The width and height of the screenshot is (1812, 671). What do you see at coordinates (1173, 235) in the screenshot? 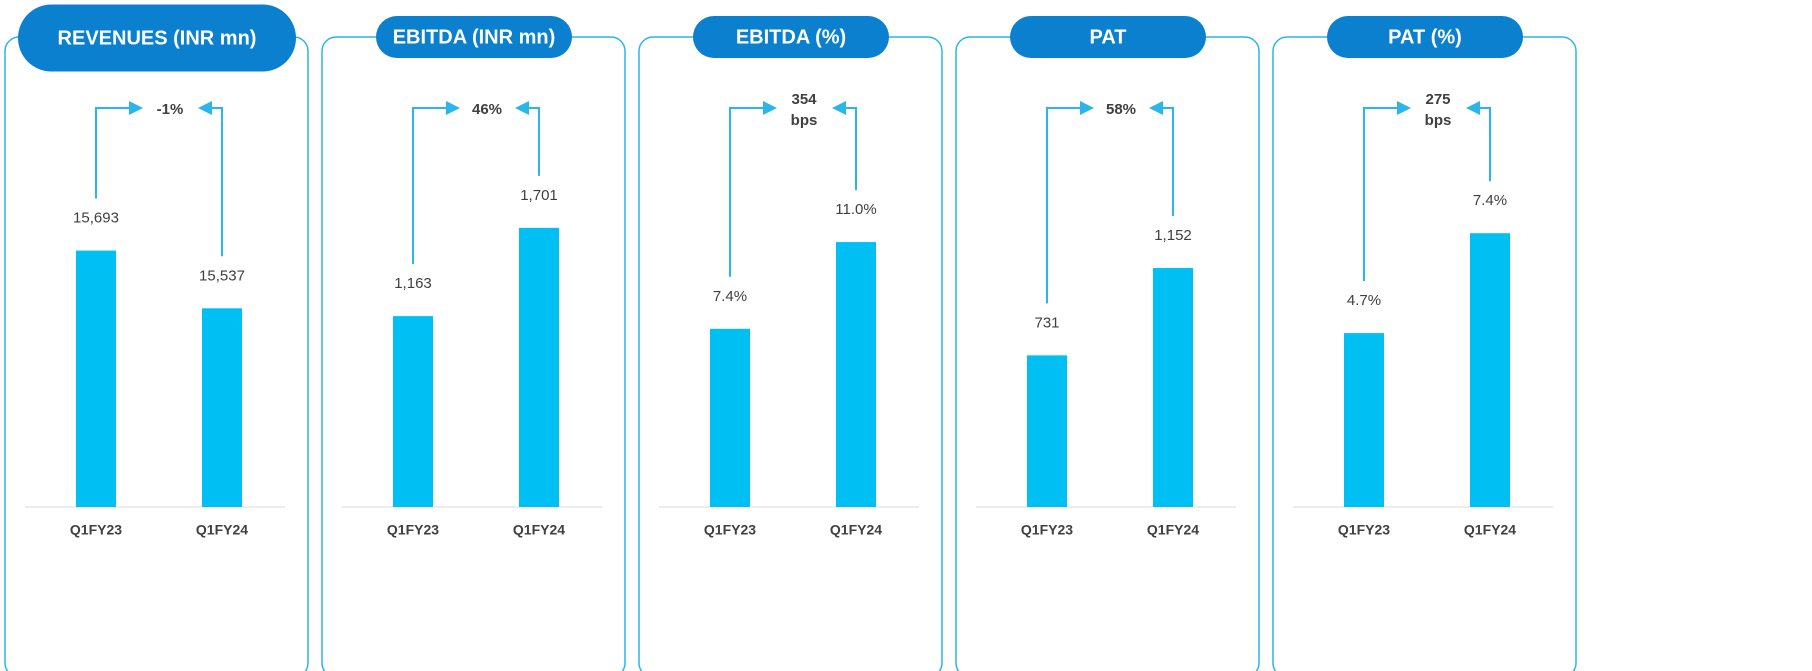
I see `value-label: 1,152` at bounding box center [1173, 235].